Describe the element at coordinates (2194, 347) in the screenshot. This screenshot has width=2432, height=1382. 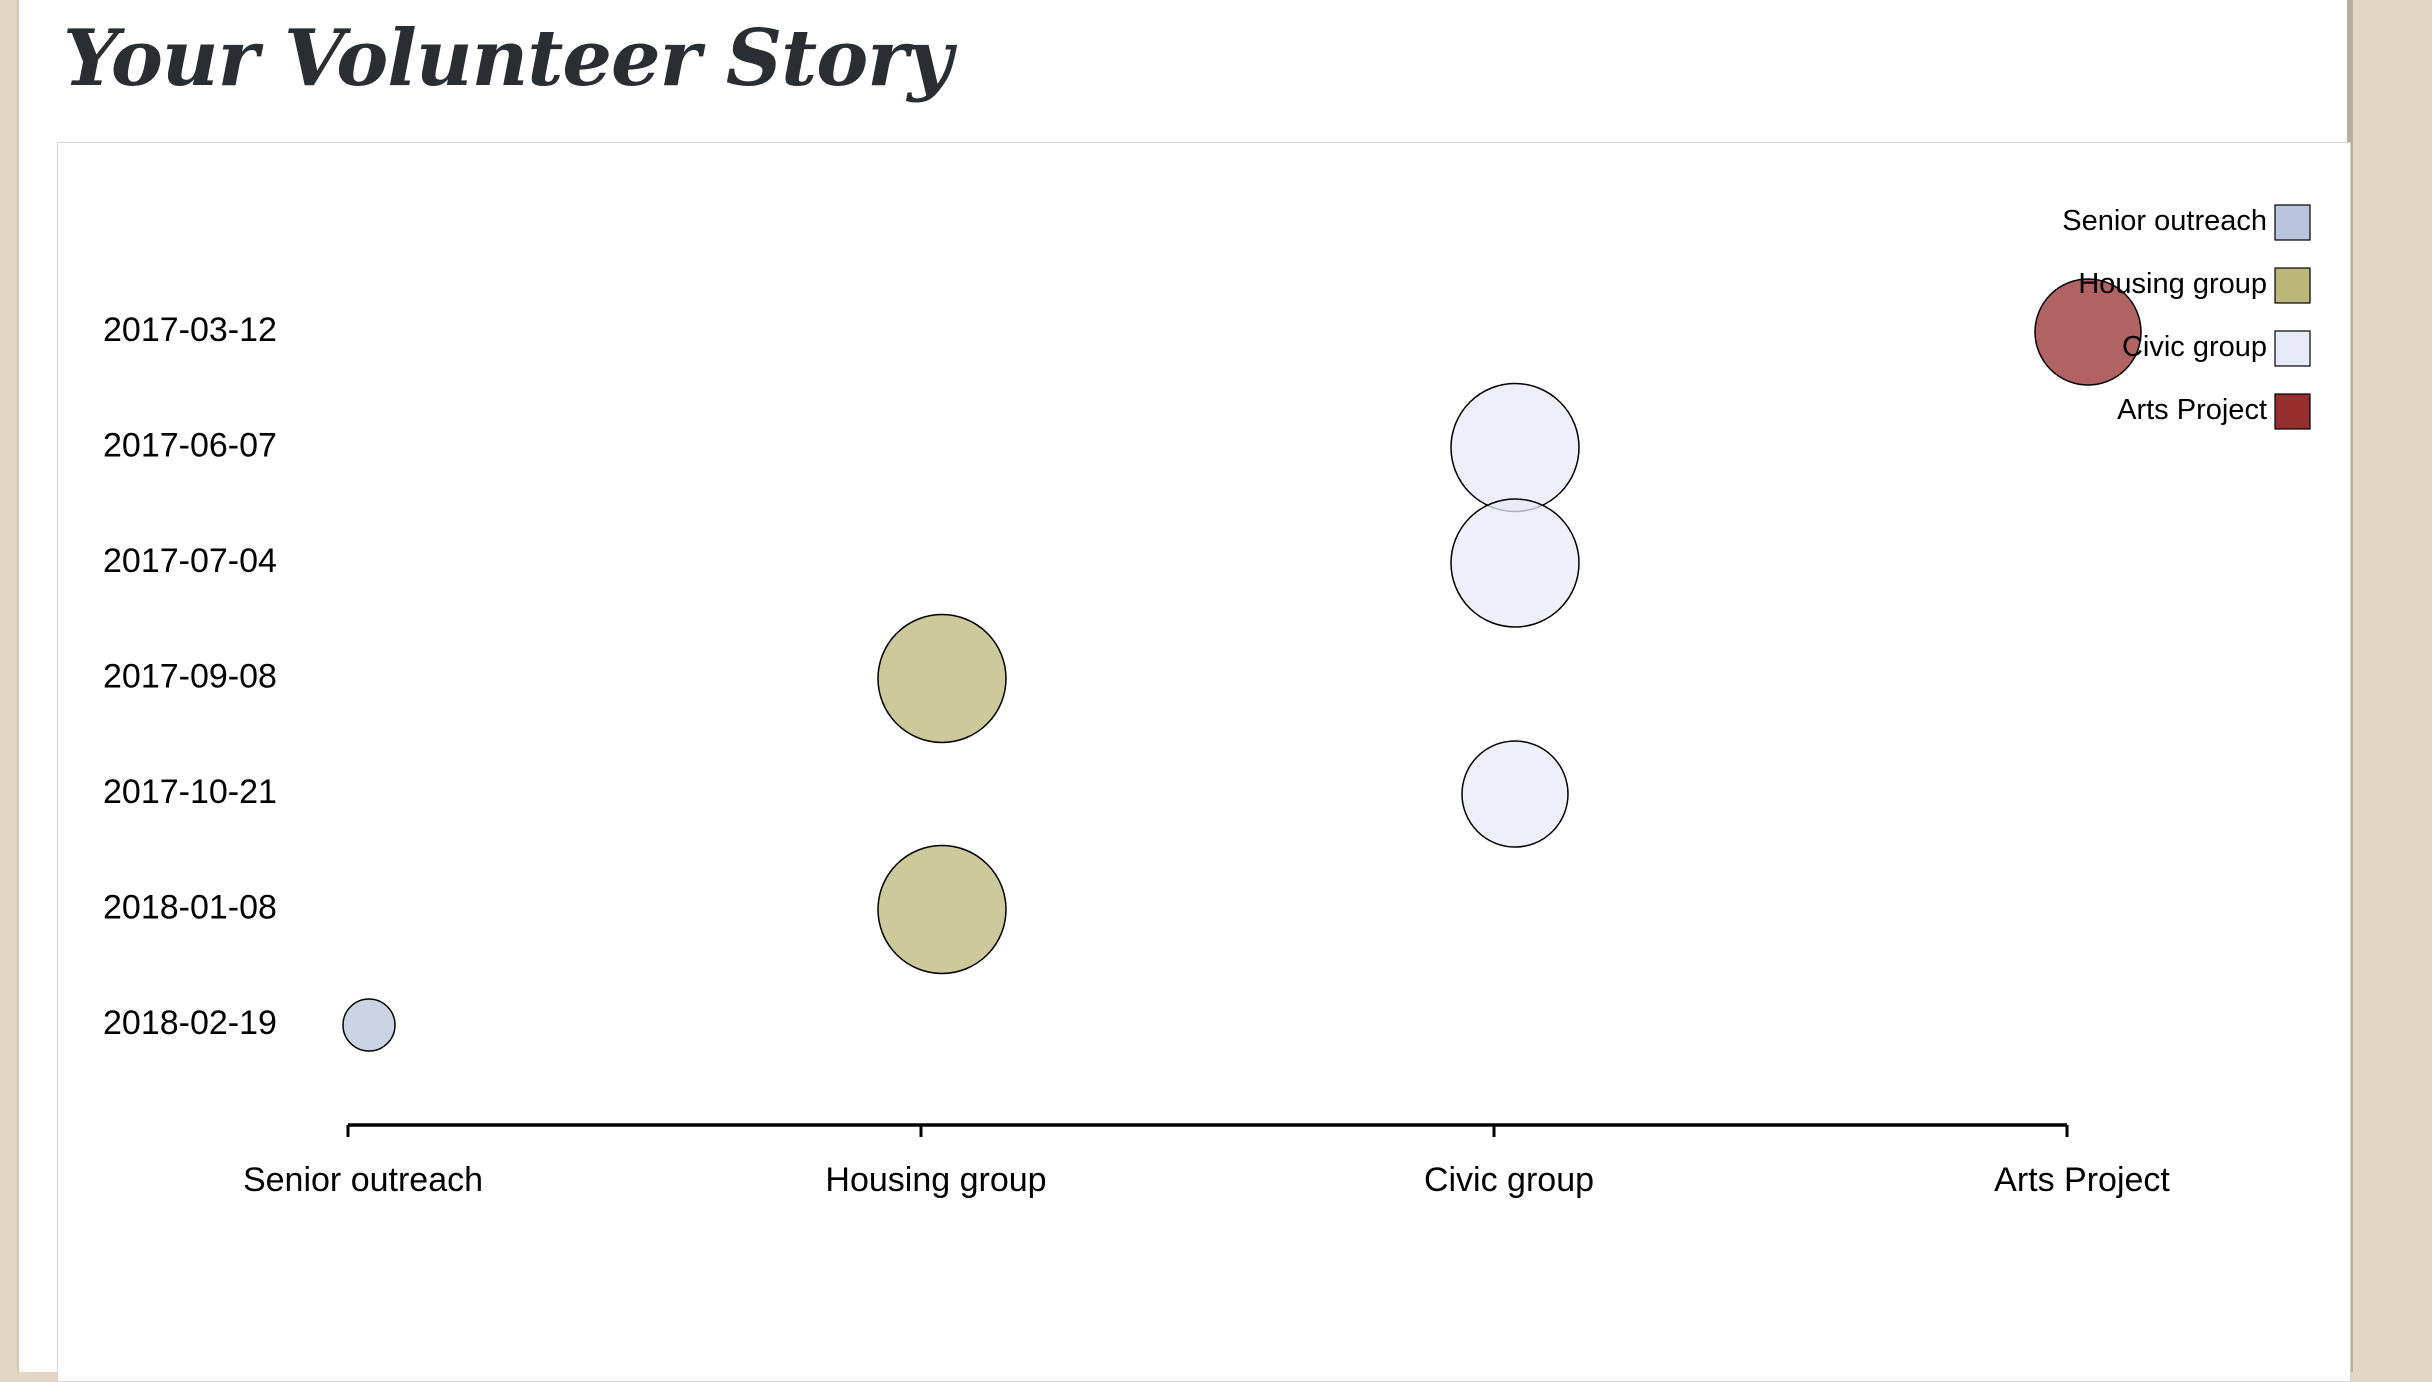
I see `legend-label-civic-group: Civic group` at that location.